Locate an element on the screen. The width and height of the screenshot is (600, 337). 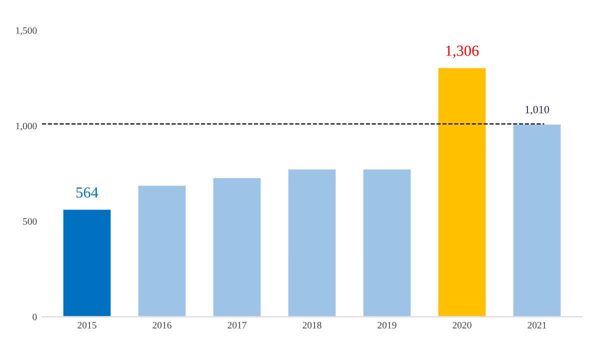
x-tick-label: 2019 is located at coordinates (387, 325).